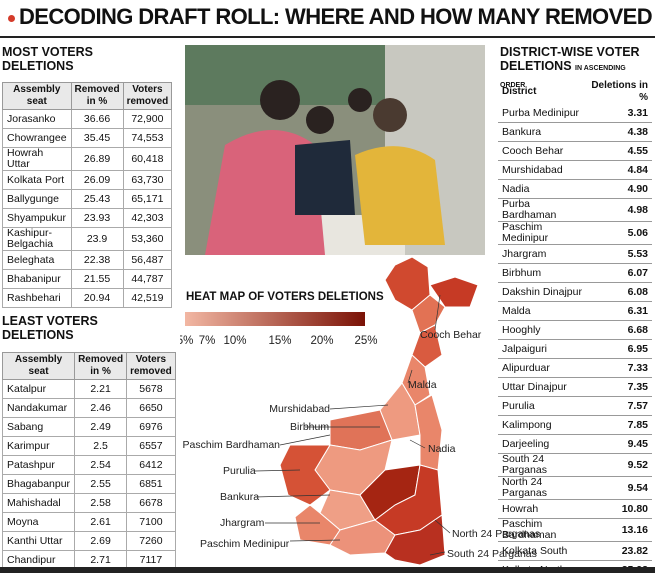  I want to click on table-row: Howrah 10.80, so click(575, 509).